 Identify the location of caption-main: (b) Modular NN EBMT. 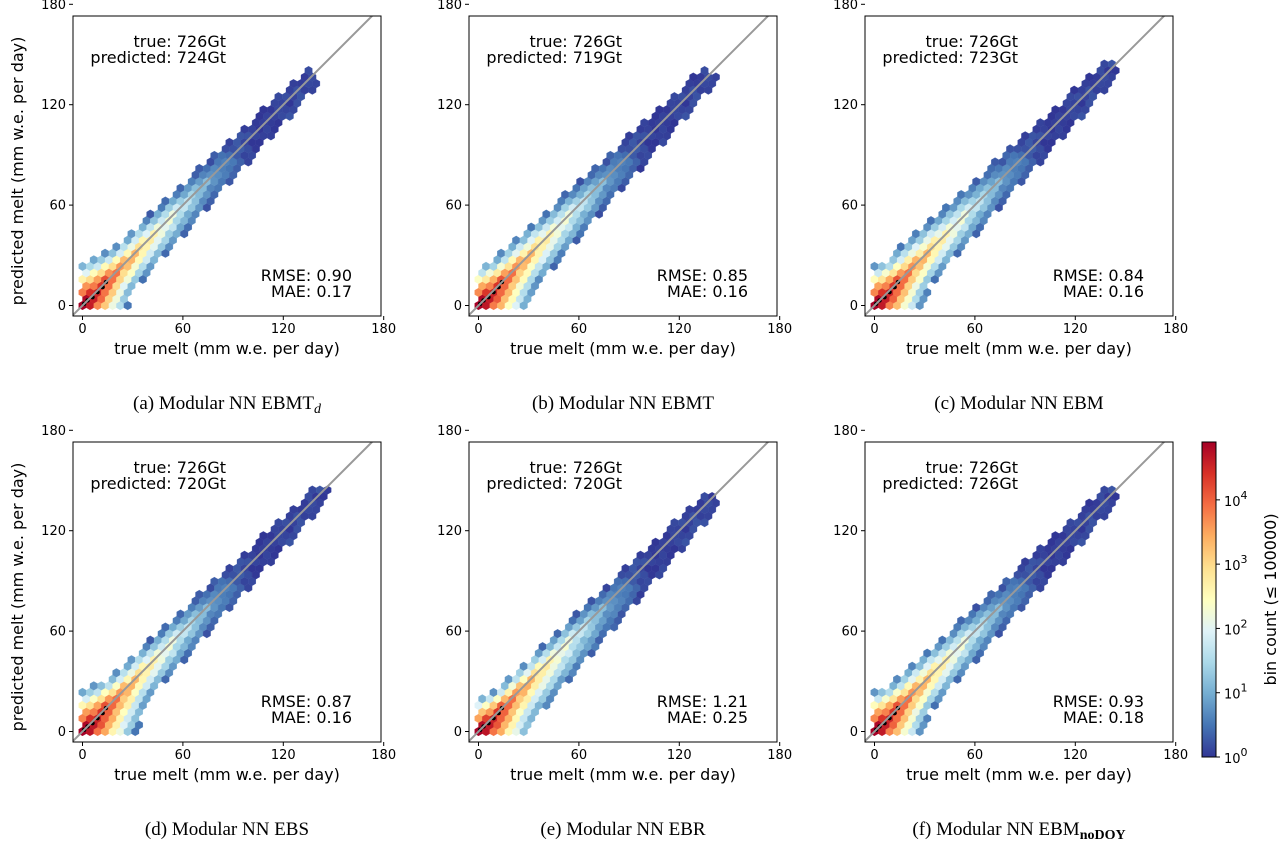
(623, 403).